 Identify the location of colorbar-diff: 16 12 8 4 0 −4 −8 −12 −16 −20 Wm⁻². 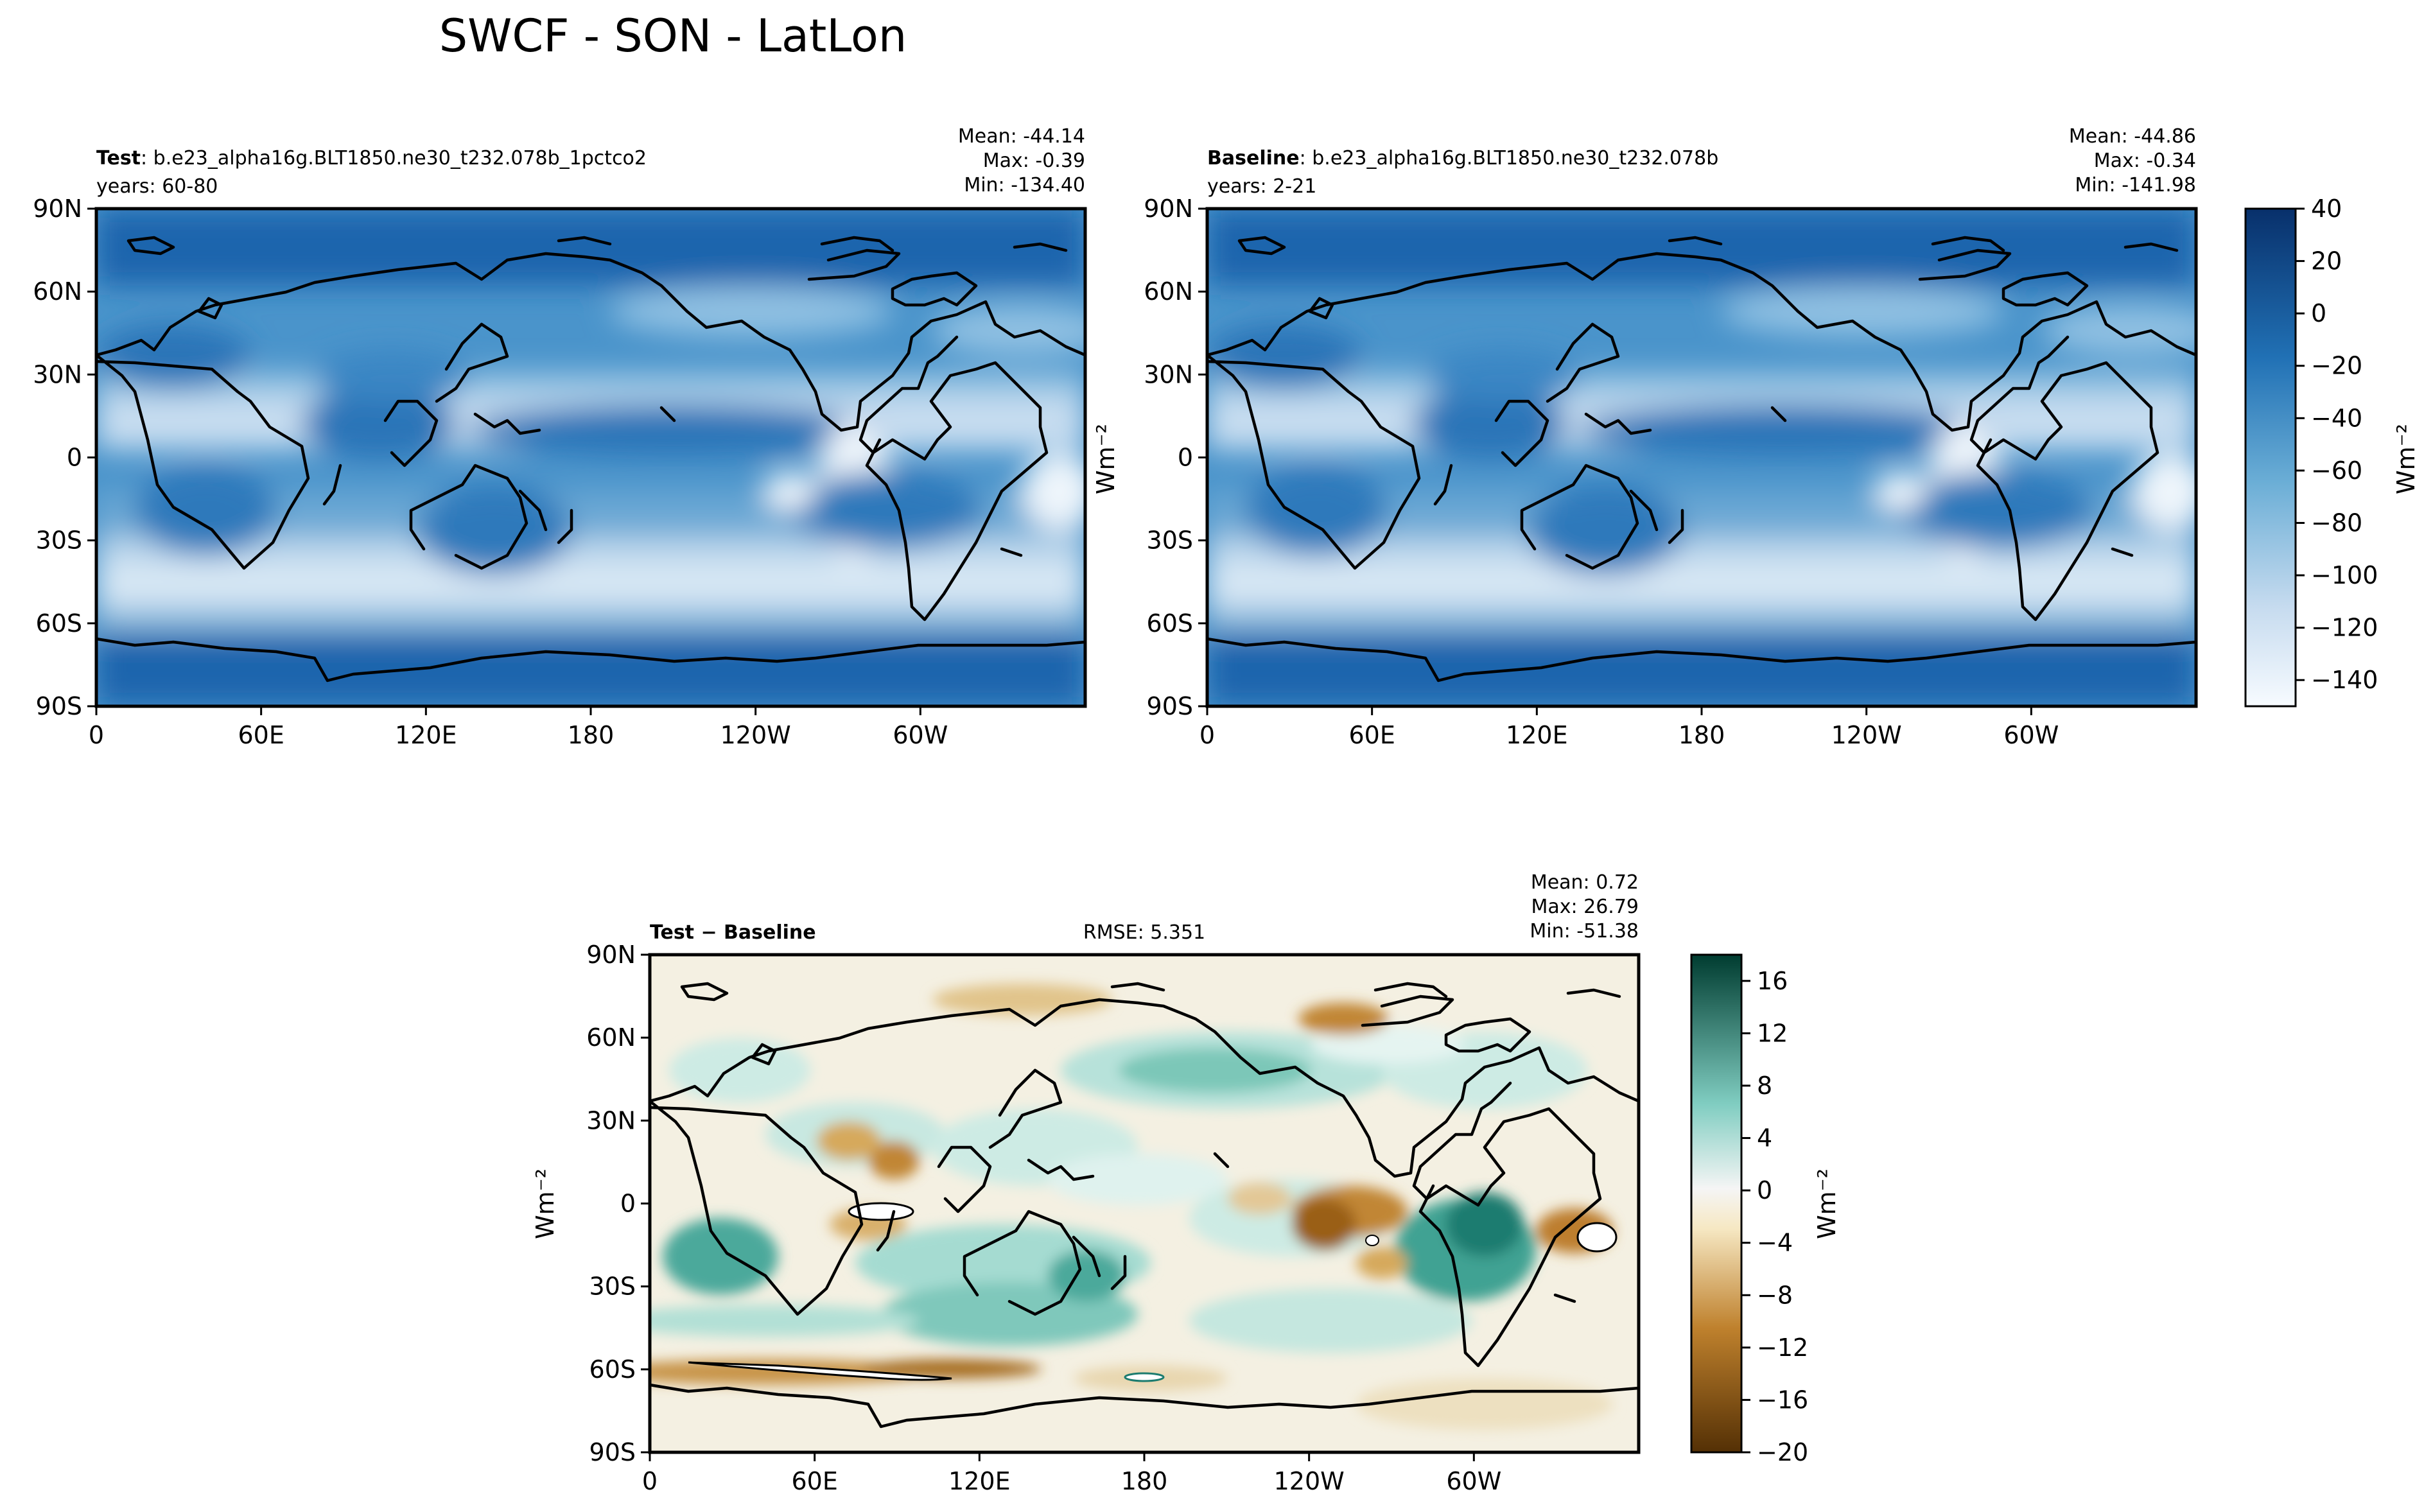
(1765, 1209).